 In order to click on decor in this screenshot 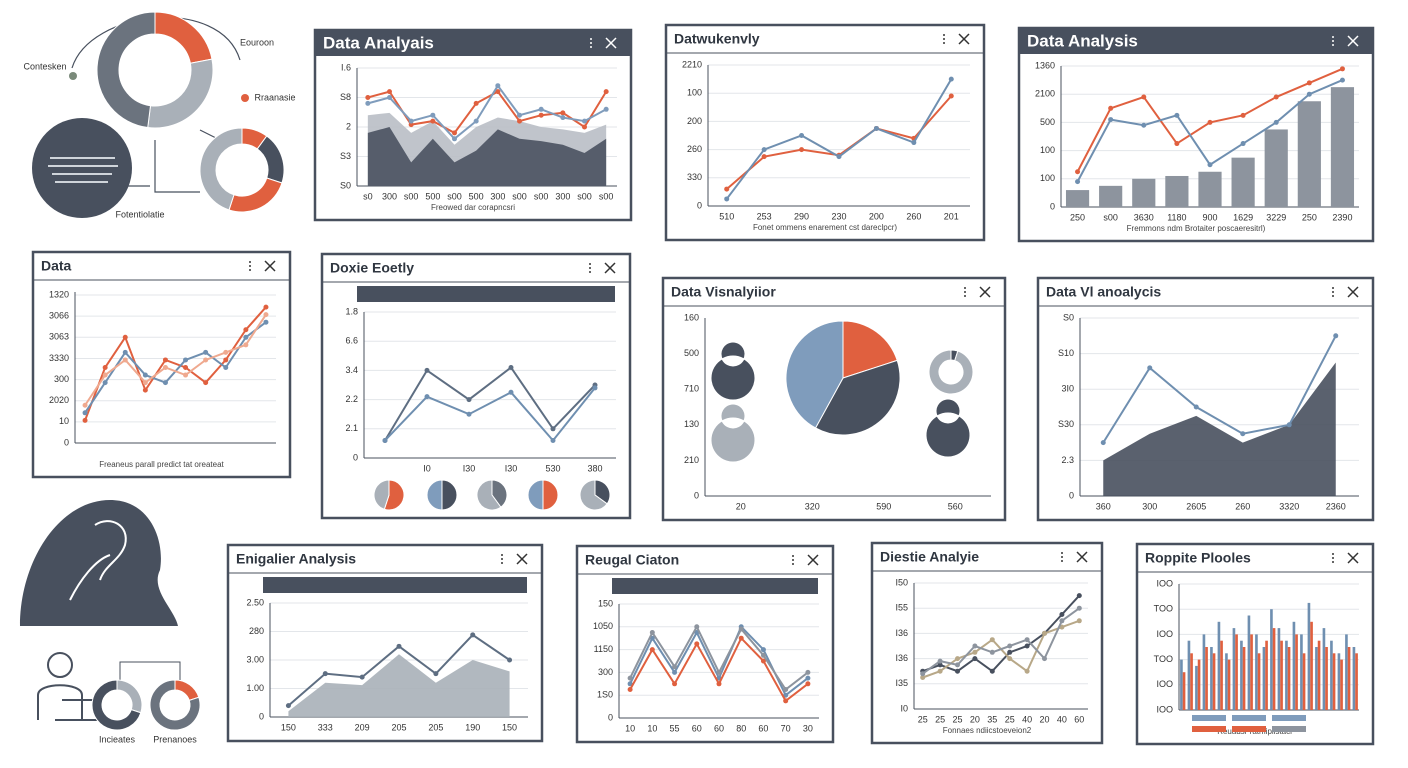, I will do `click(134, 368)`.